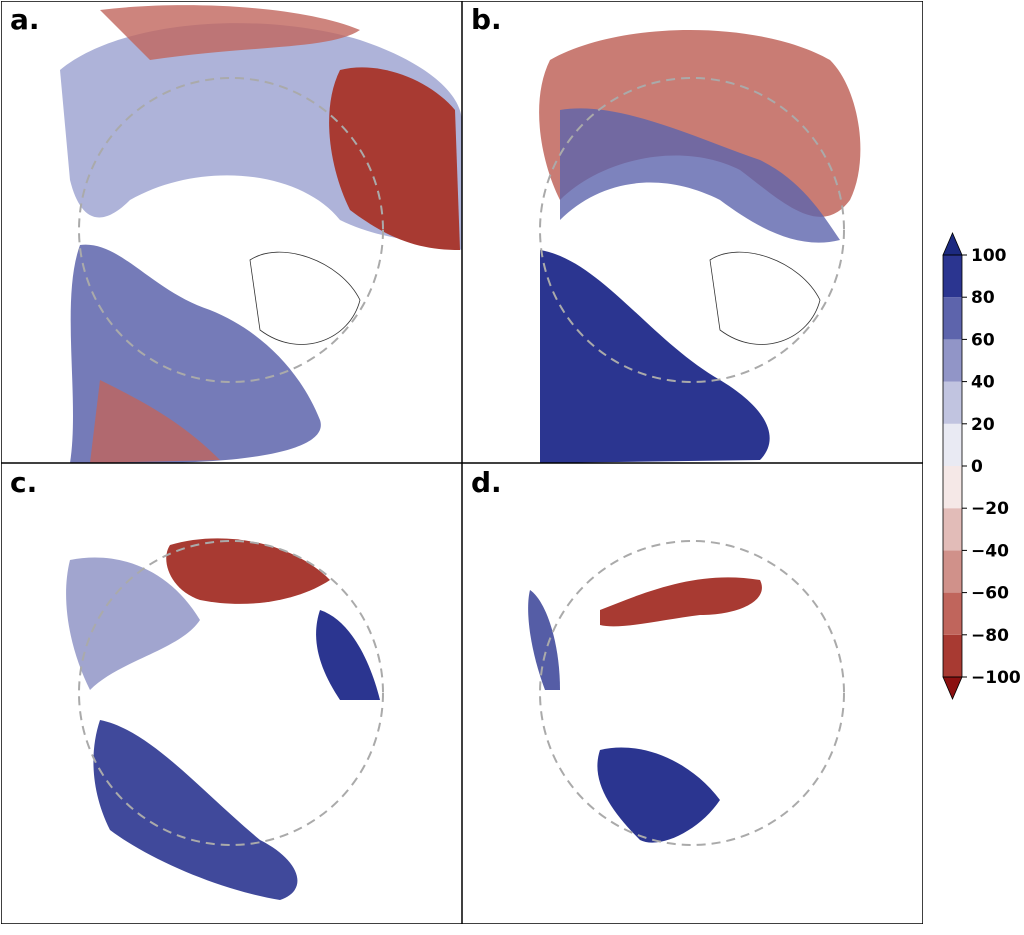 The height and width of the screenshot is (935, 1024). I want to click on panel-label: d., so click(486, 482).